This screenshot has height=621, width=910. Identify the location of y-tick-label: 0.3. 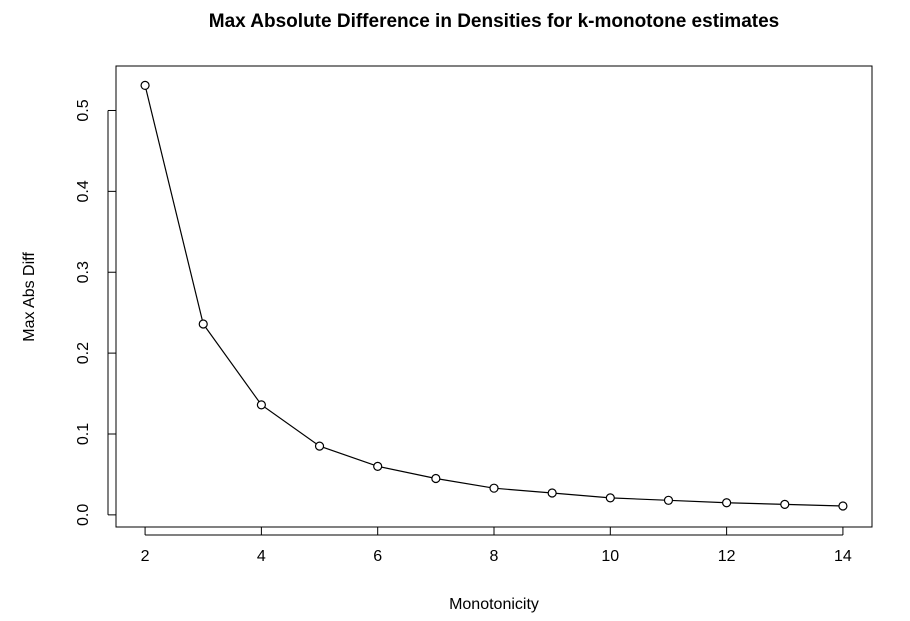
(83, 272).